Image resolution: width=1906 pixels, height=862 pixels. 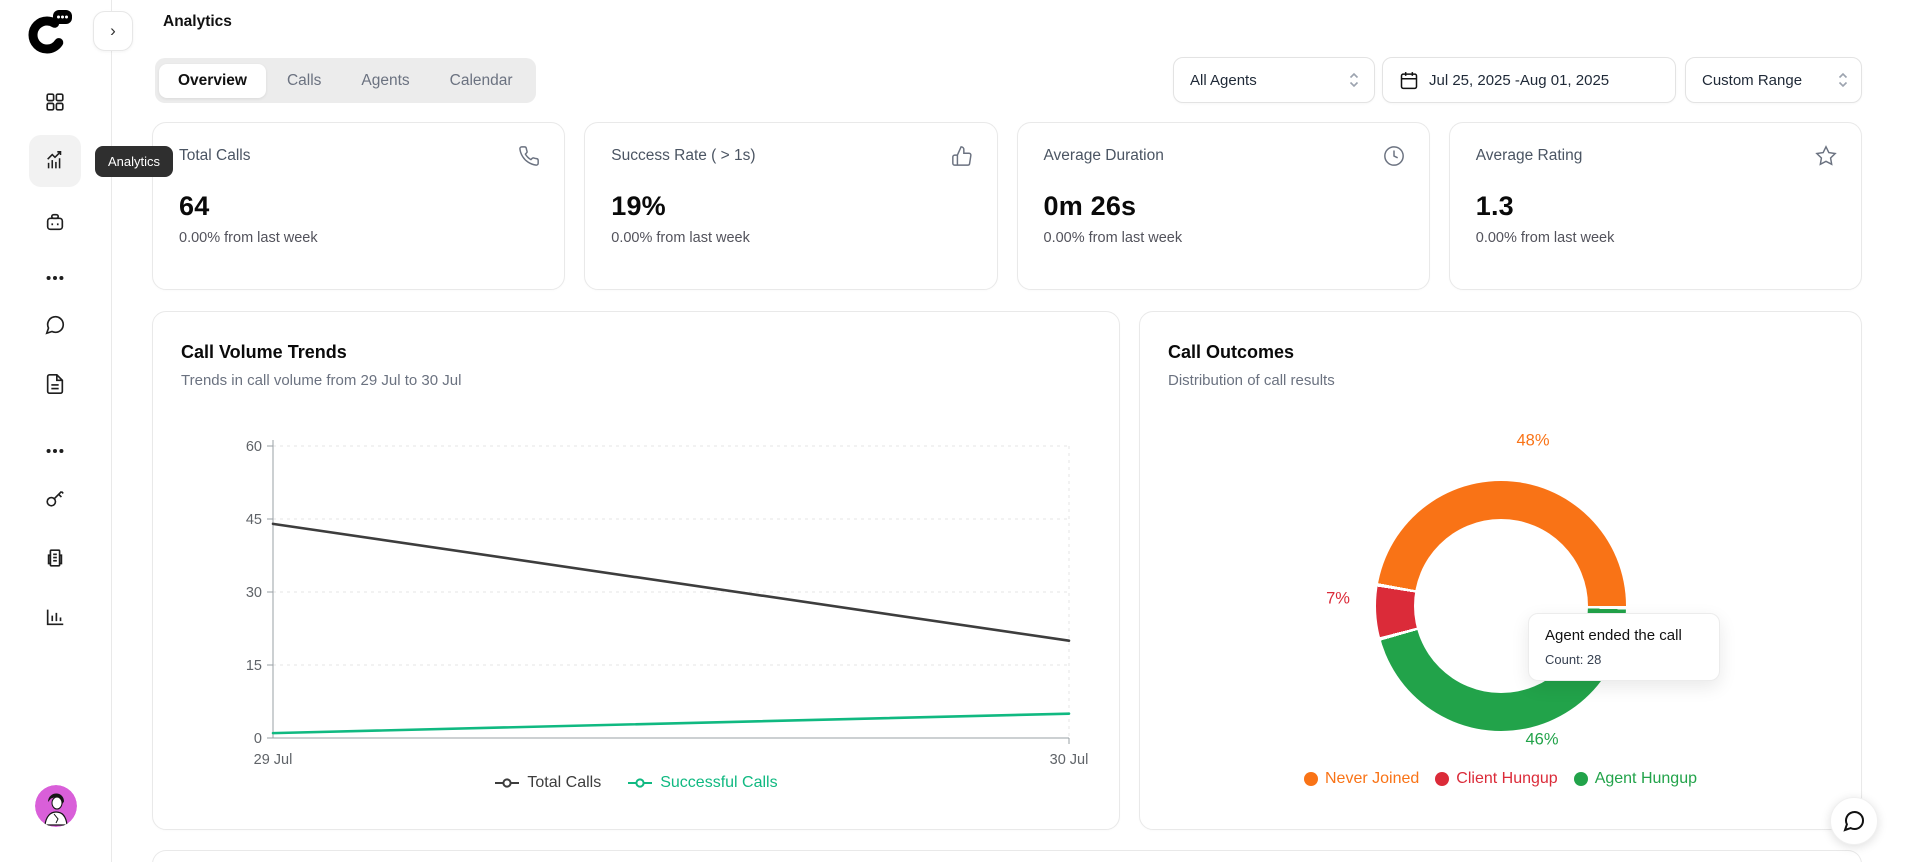 I want to click on sidebar-item-billing, so click(x=55, y=558).